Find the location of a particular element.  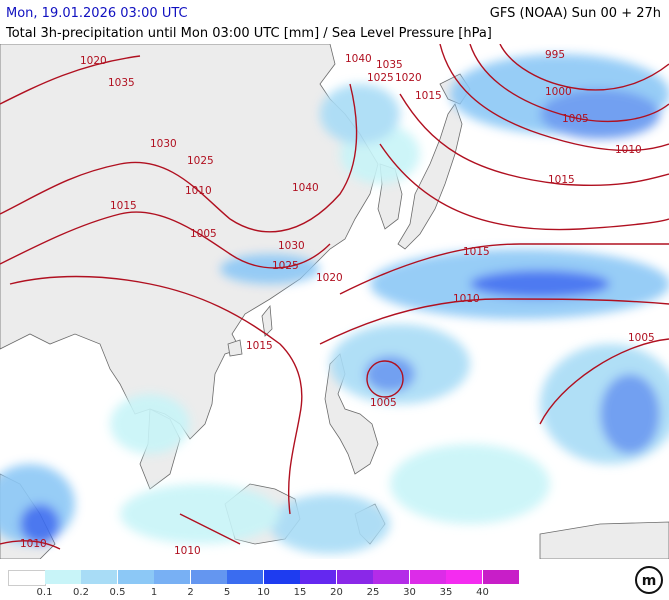

model-run: GFS (NOAA) Sun 00 + 27h is located at coordinates (575, 13).